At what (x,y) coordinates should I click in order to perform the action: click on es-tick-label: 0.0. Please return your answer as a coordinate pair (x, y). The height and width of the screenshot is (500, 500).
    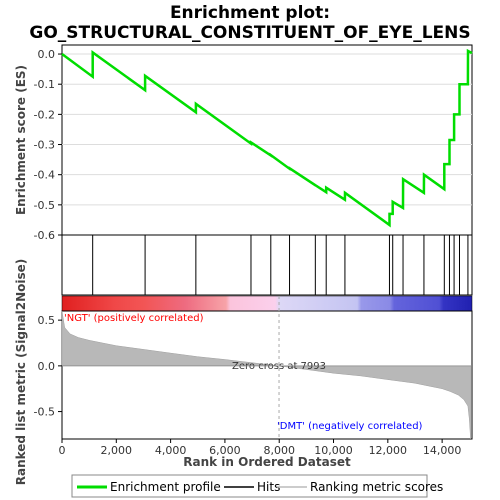
    Looking at the image, I should click on (47, 54).